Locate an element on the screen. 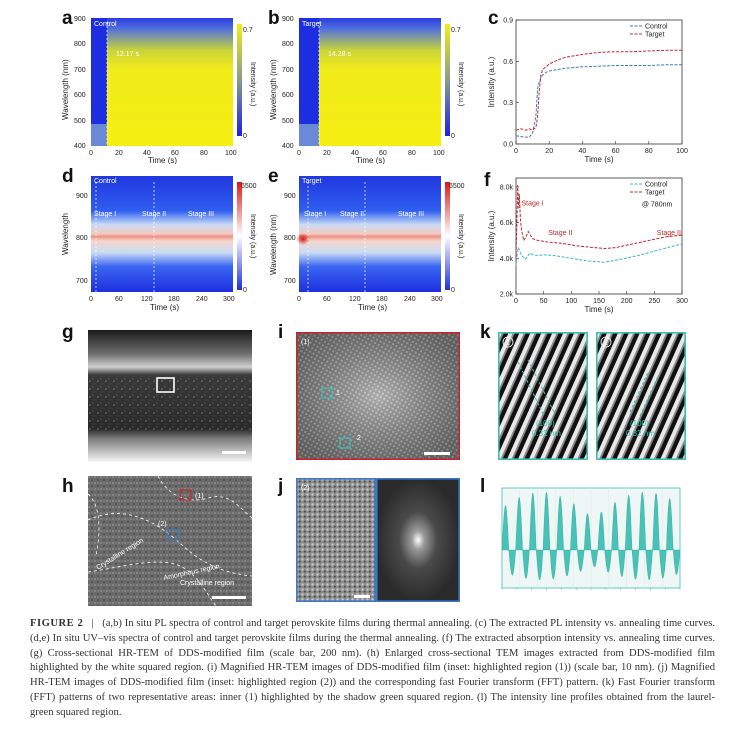 The width and height of the screenshot is (737, 732). panel-l-chart is located at coordinates (591, 538).